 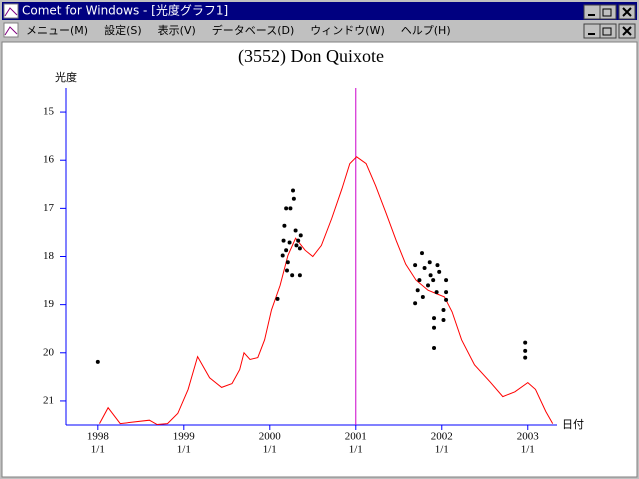 I want to click on title-buttons, so click(x=609, y=12).